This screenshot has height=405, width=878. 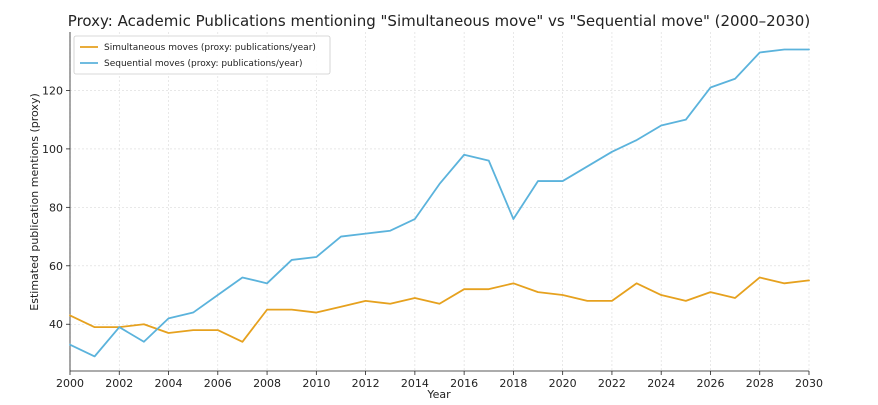 I want to click on y-tick-label: 100, so click(x=52, y=149).